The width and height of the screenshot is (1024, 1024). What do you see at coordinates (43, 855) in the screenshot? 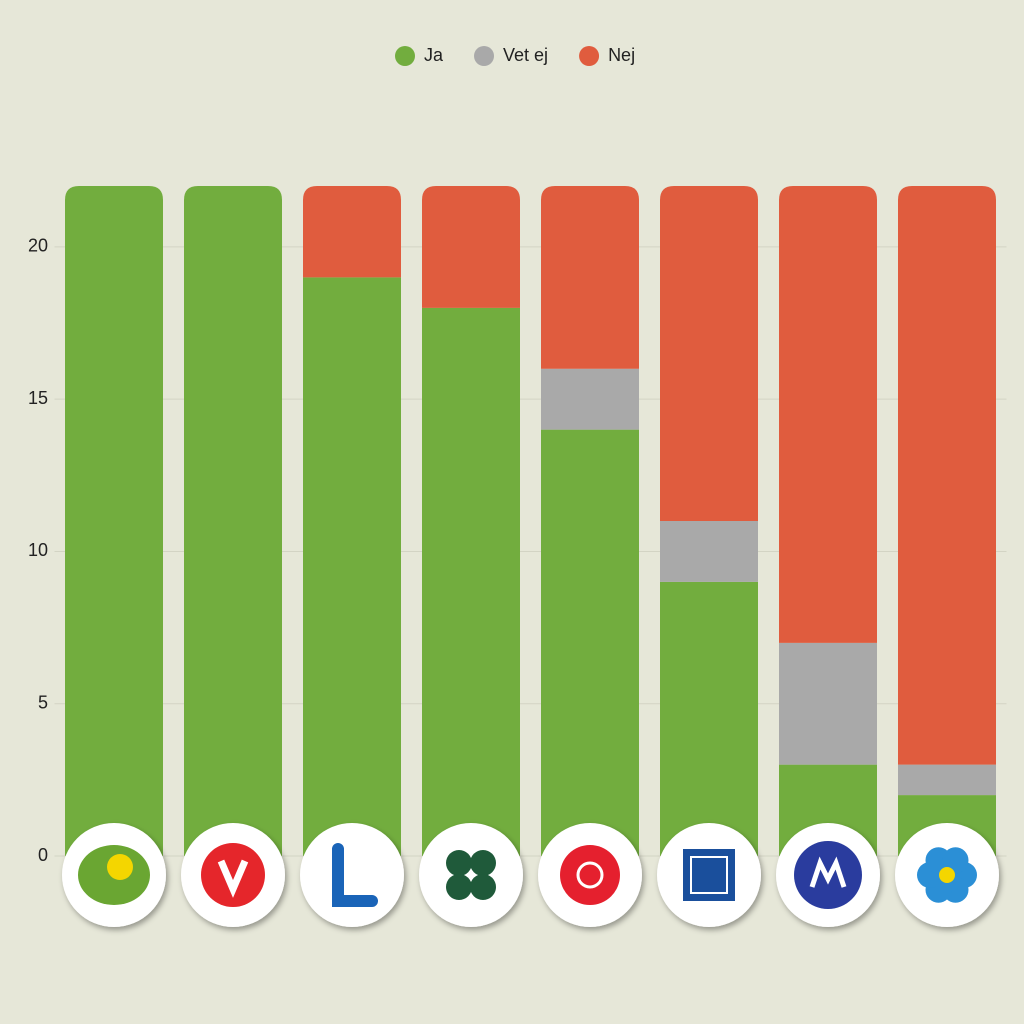
I see `y-tick-label: 0` at bounding box center [43, 855].